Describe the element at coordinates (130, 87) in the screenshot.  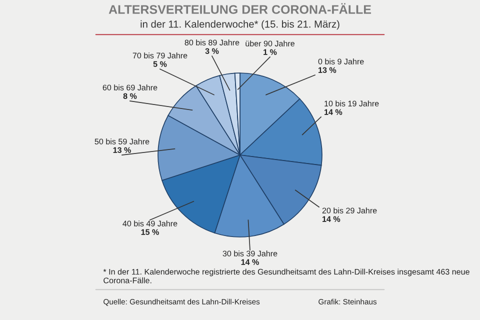
I see `slice-label: 60 bis 69 Jahre` at that location.